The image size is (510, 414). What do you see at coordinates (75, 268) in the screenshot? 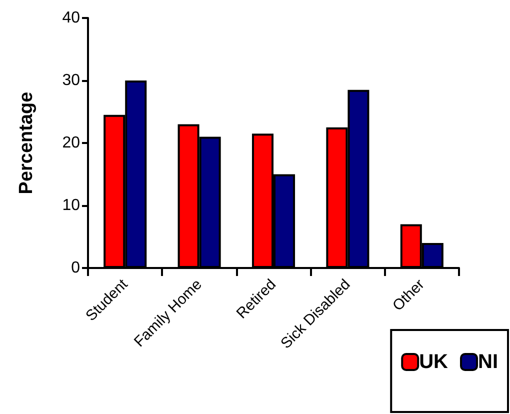
I see `y-tick-label: 0` at bounding box center [75, 268].